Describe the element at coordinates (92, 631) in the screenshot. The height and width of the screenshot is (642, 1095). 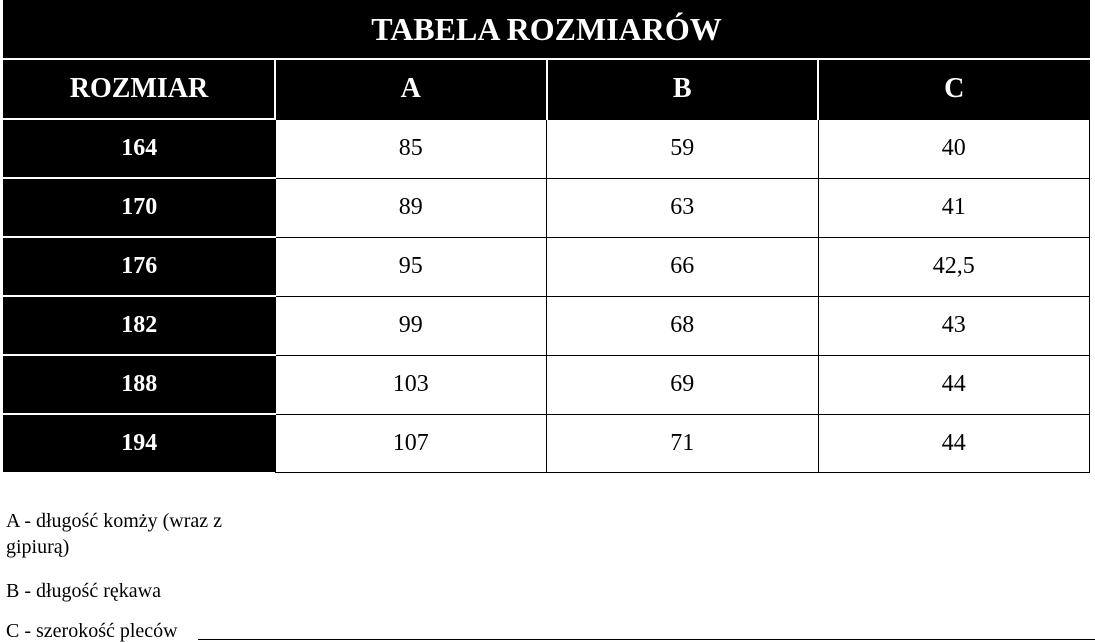
I see `note: C - szerokość pleców` at that location.